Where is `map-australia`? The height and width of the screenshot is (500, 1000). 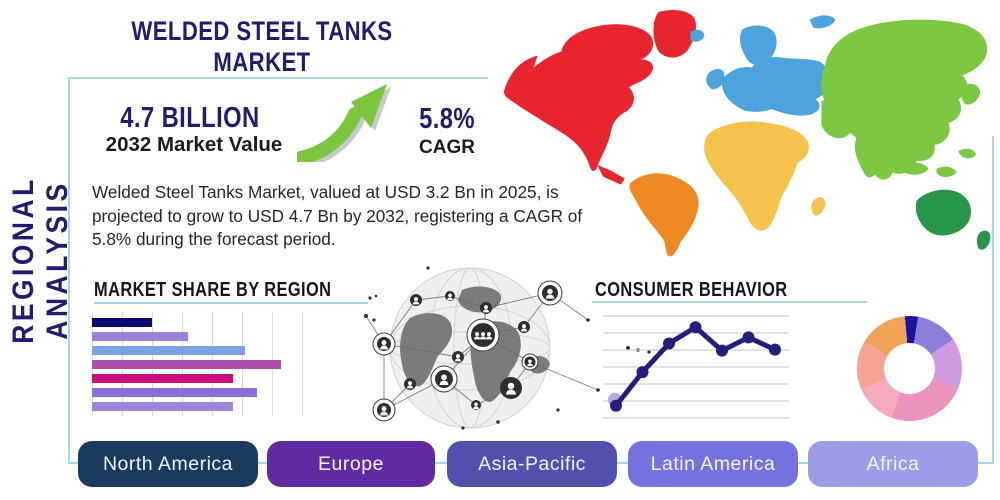 map-australia is located at coordinates (943, 212).